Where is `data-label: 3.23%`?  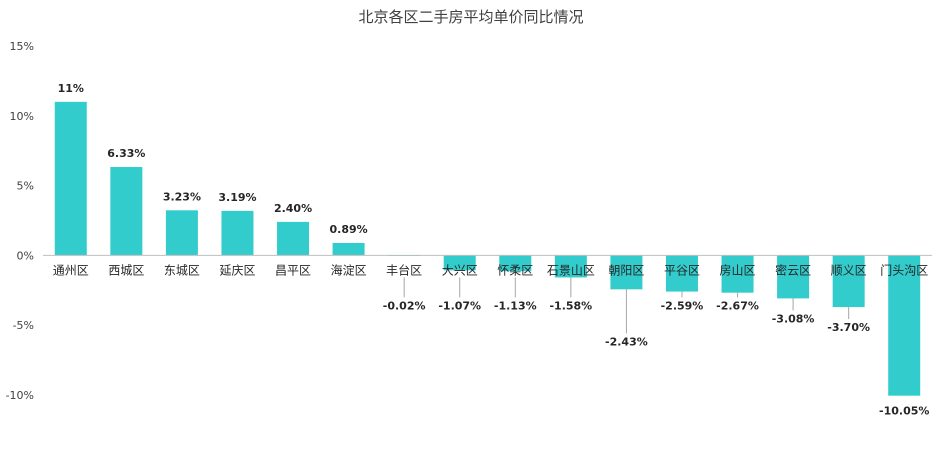
data-label: 3.23% is located at coordinates (182, 196).